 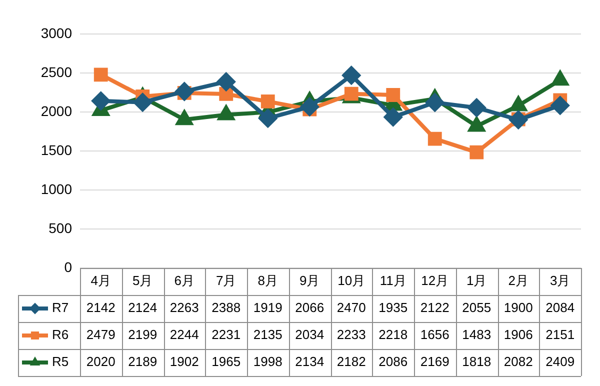 I want to click on data-label: 2470, so click(x=351, y=308).